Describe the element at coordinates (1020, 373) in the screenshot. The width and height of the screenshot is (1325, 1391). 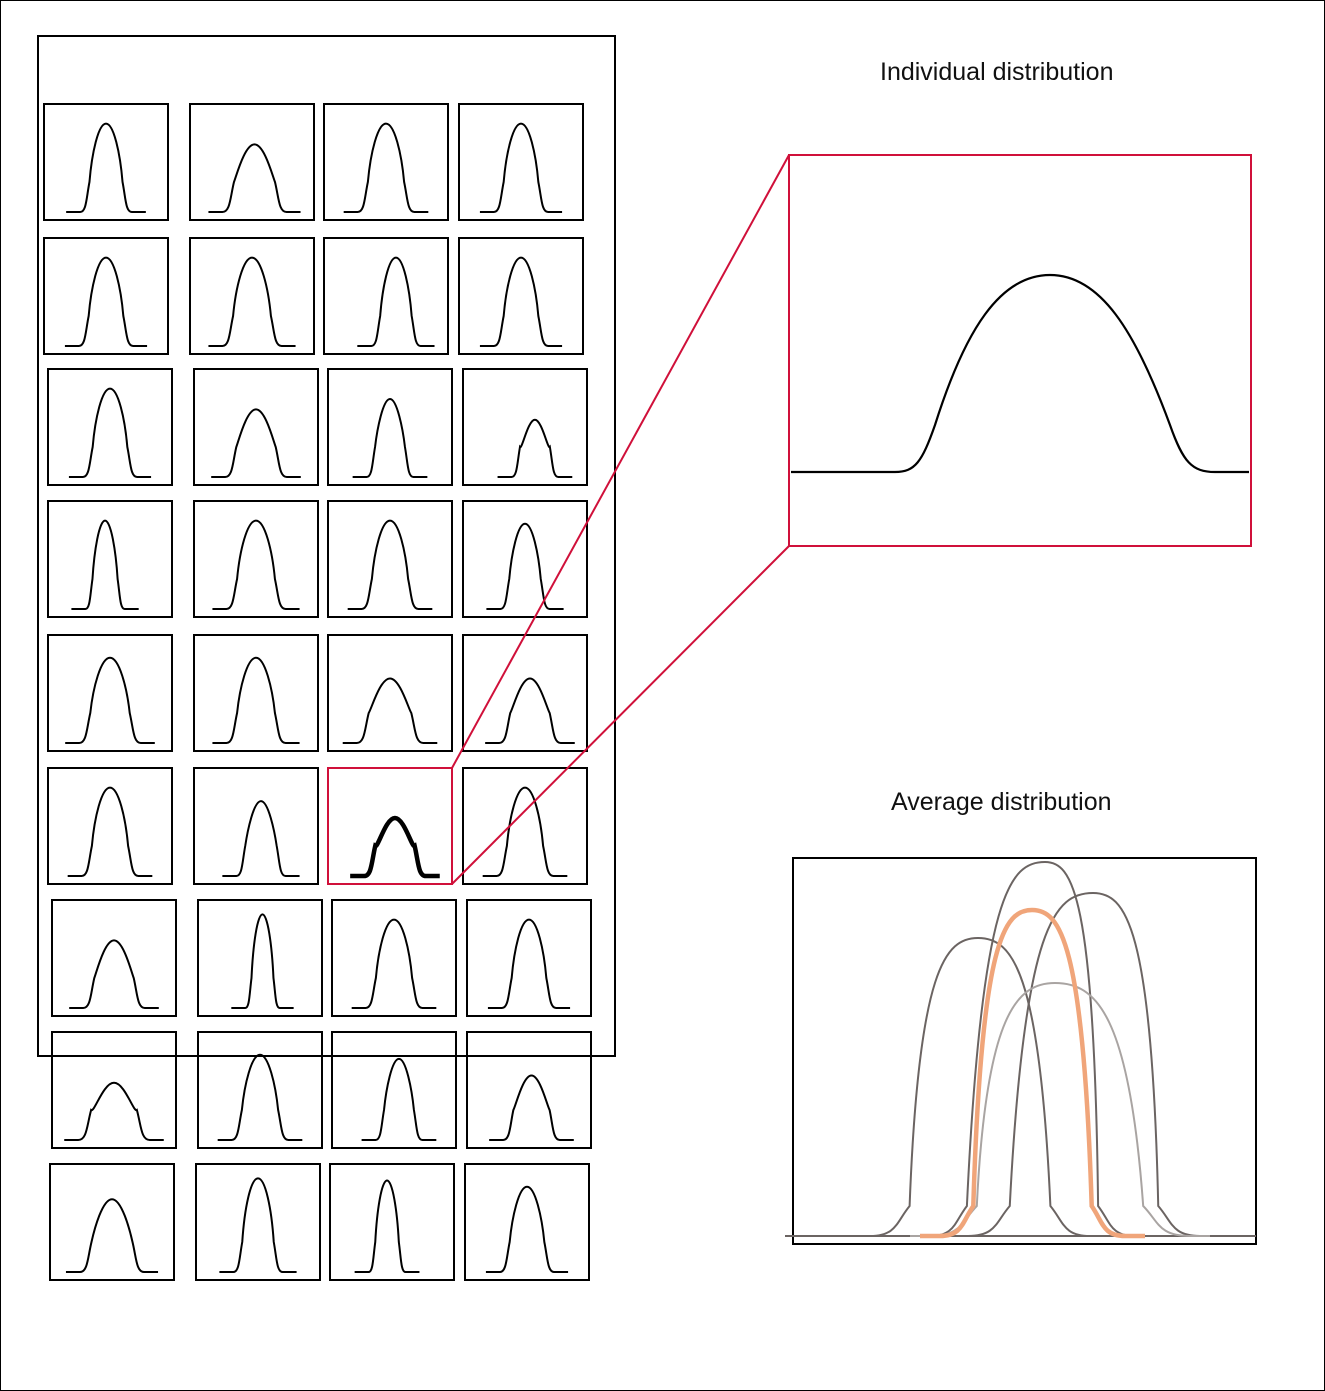
I see `individual-distribution-curve` at that location.